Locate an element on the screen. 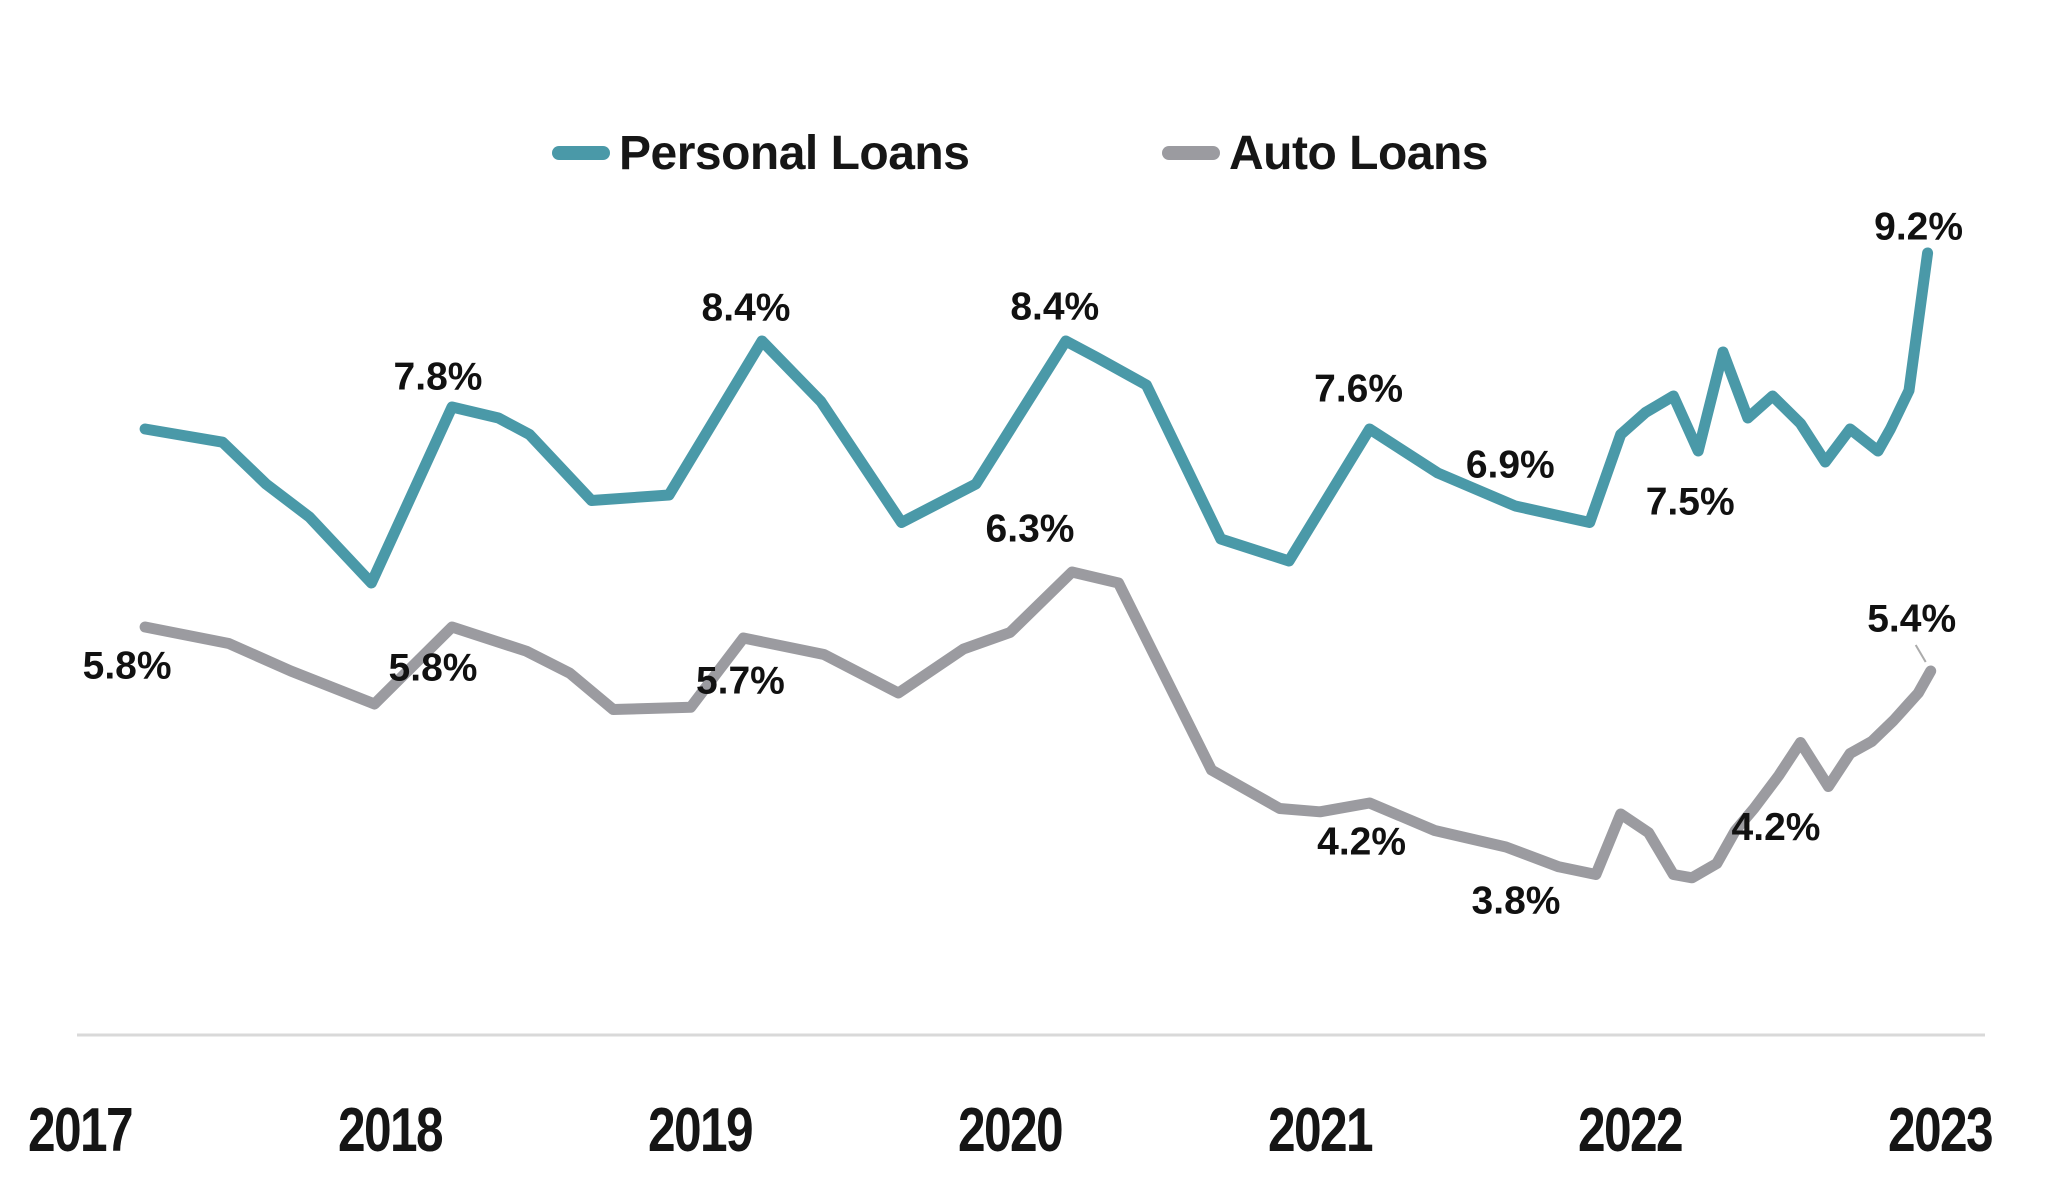 This screenshot has width=2050, height=1178. x-axis-label-2018: 2018 is located at coordinates (390, 1130).